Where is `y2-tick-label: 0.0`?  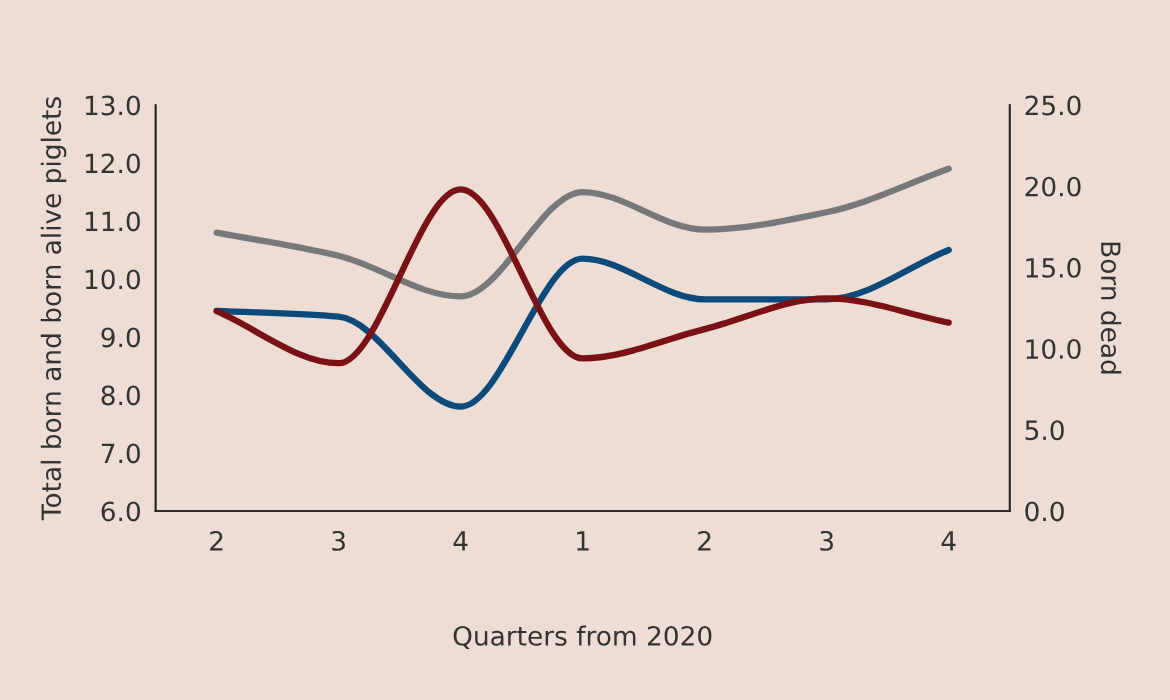 y2-tick-label: 0.0 is located at coordinates (1044, 511).